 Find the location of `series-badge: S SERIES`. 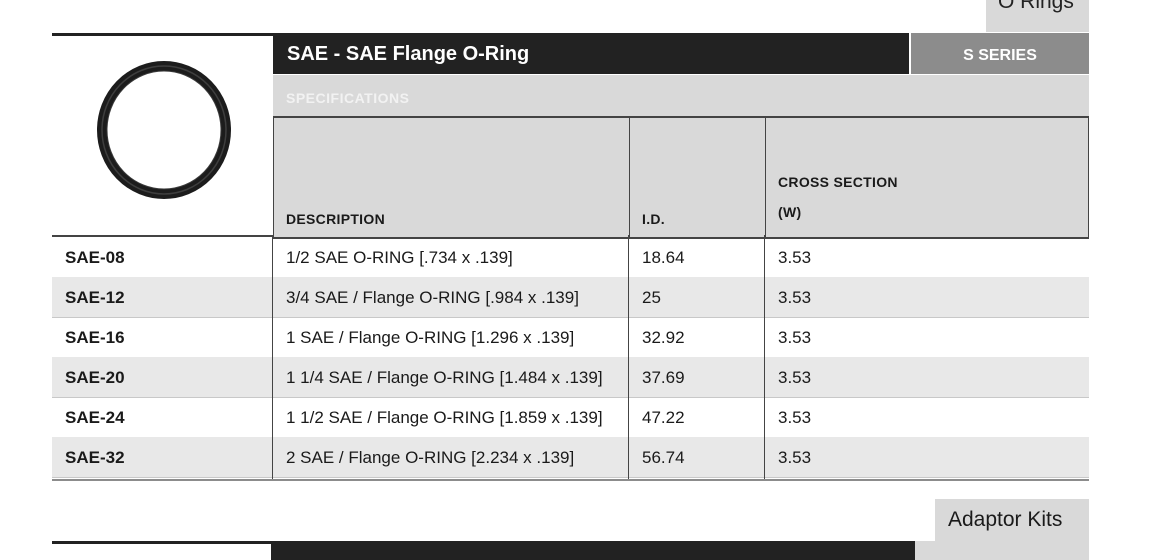

series-badge: S SERIES is located at coordinates (1000, 53).